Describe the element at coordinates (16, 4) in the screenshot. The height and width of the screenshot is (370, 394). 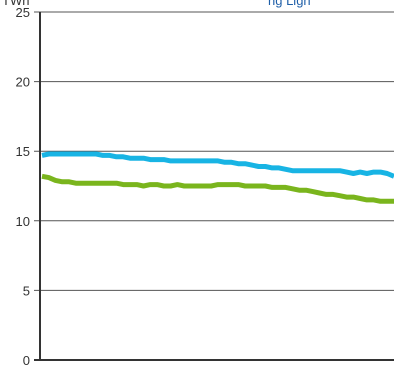
I see `y-axis-unit-label: TWh` at that location.